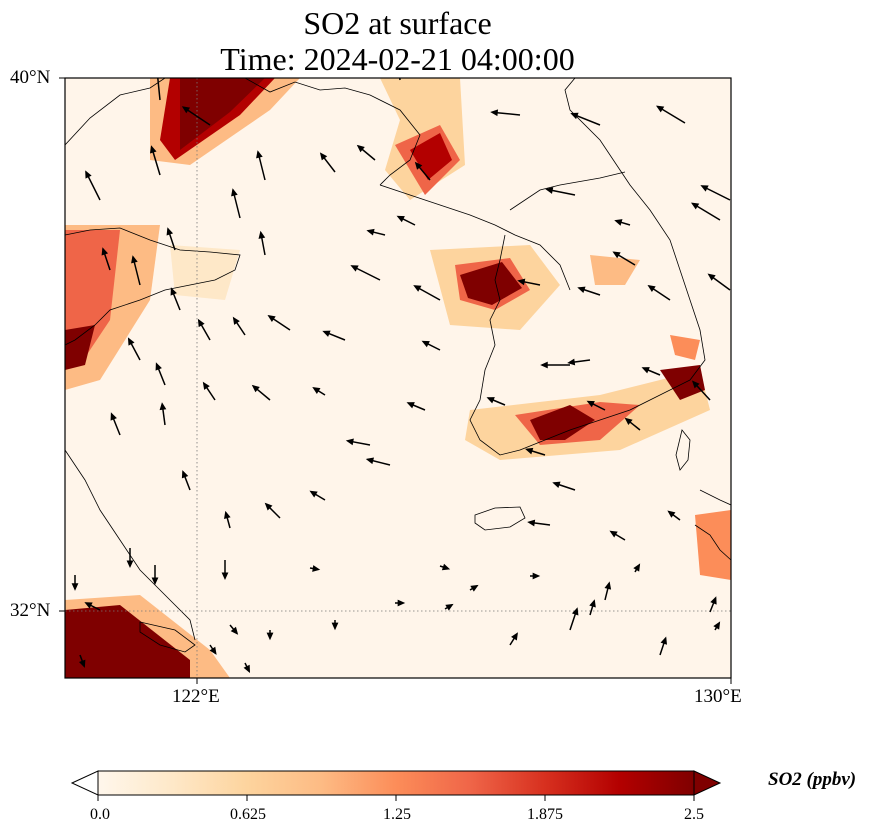  What do you see at coordinates (205, 272) in the screenshot?
I see `so2-plume-shandong-east` at bounding box center [205, 272].